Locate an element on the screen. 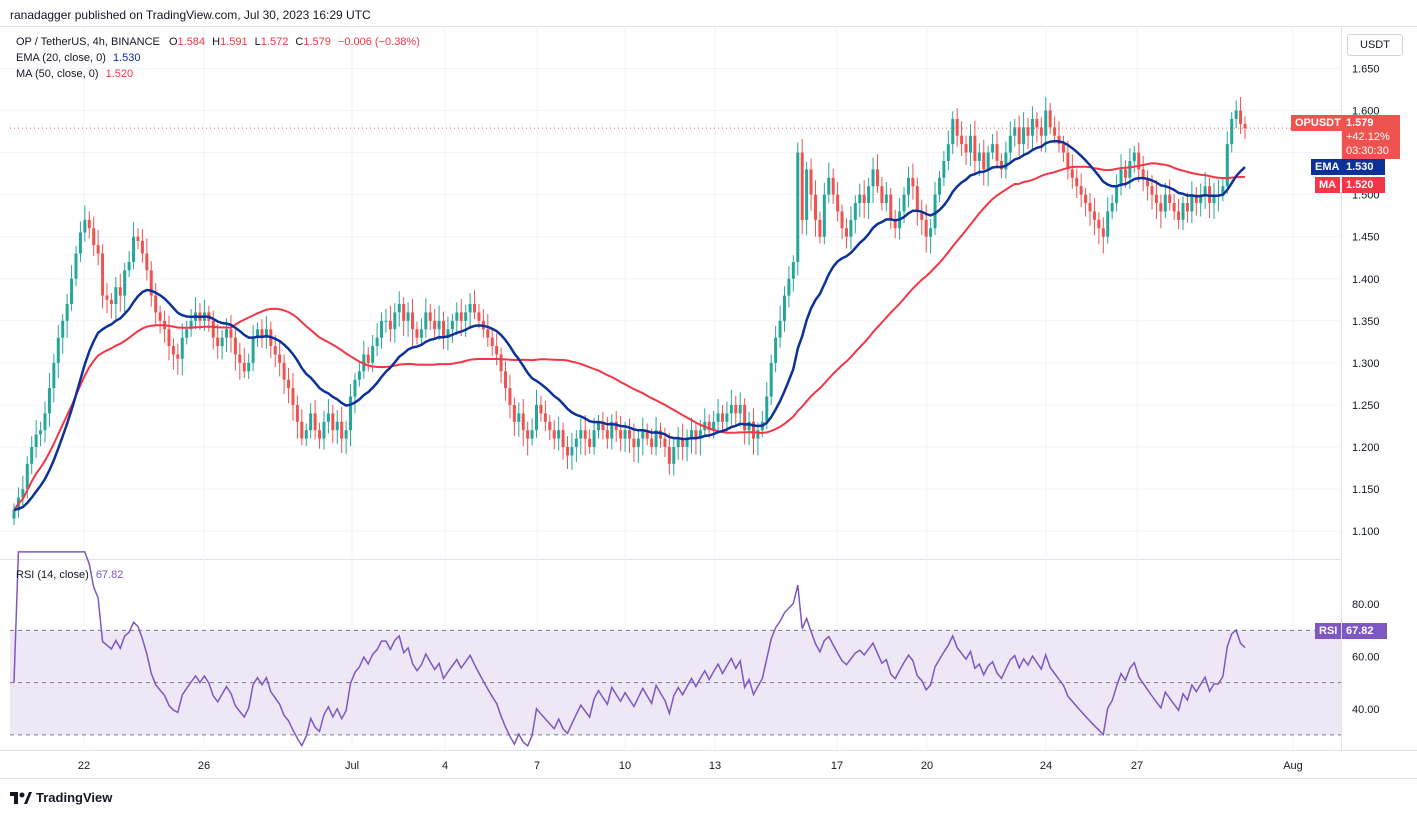  tradingview-logo: TradingView is located at coordinates (61, 797).